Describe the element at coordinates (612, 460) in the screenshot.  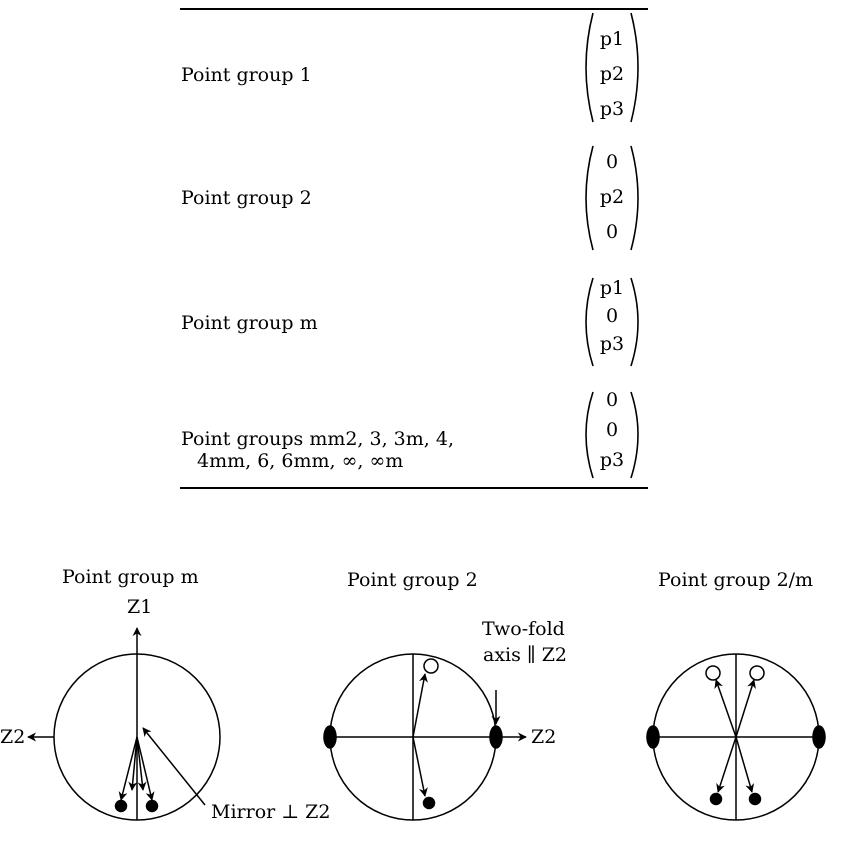
I see `vector-4-c3: p3` at that location.